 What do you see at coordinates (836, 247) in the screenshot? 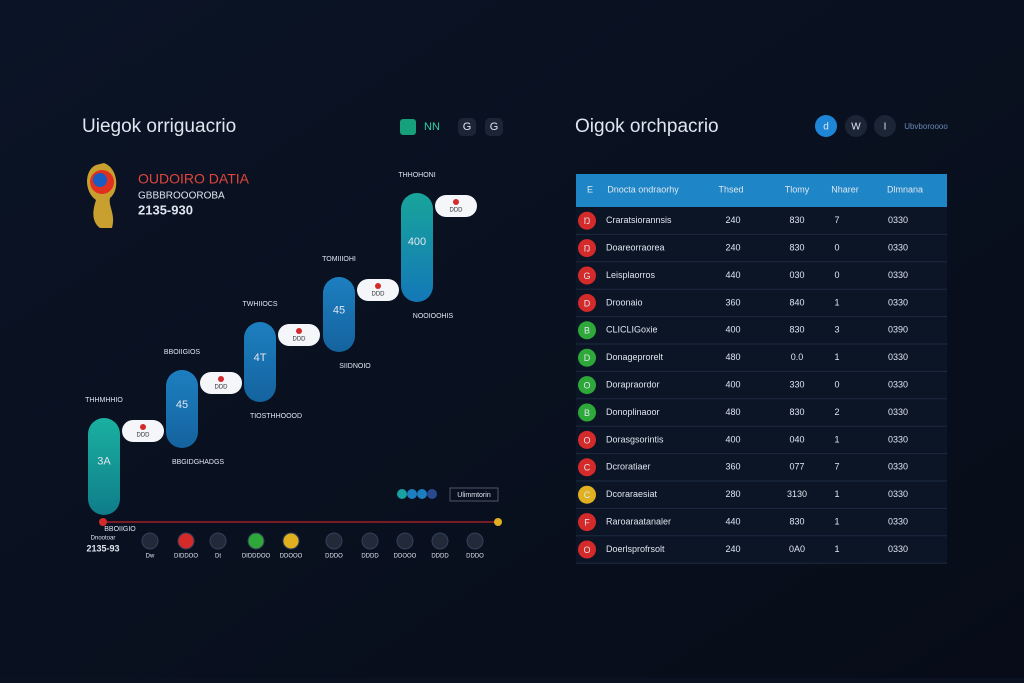
I see `table-cell: 0` at bounding box center [836, 247].